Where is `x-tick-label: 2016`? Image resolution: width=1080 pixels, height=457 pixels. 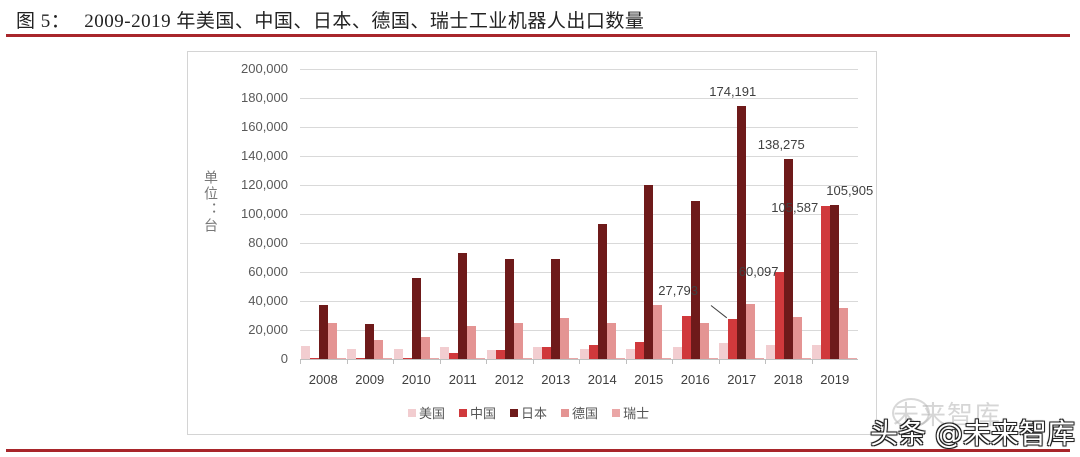
x-tick-label: 2016 is located at coordinates (695, 379).